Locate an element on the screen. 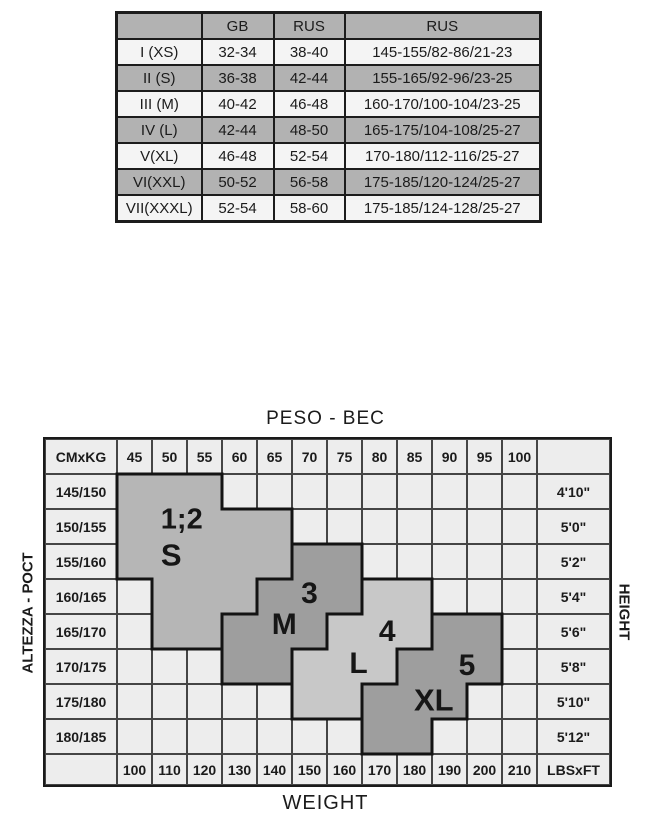  table-cell: 58-60 is located at coordinates (309, 208).